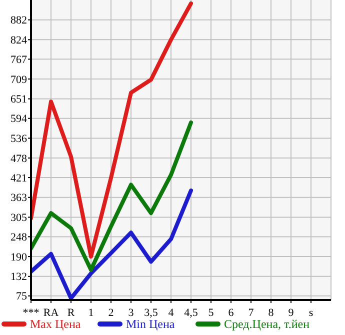 The width and height of the screenshot is (345, 335). What do you see at coordinates (111, 313) in the screenshot?
I see `x-tick-label: 2` at bounding box center [111, 313].